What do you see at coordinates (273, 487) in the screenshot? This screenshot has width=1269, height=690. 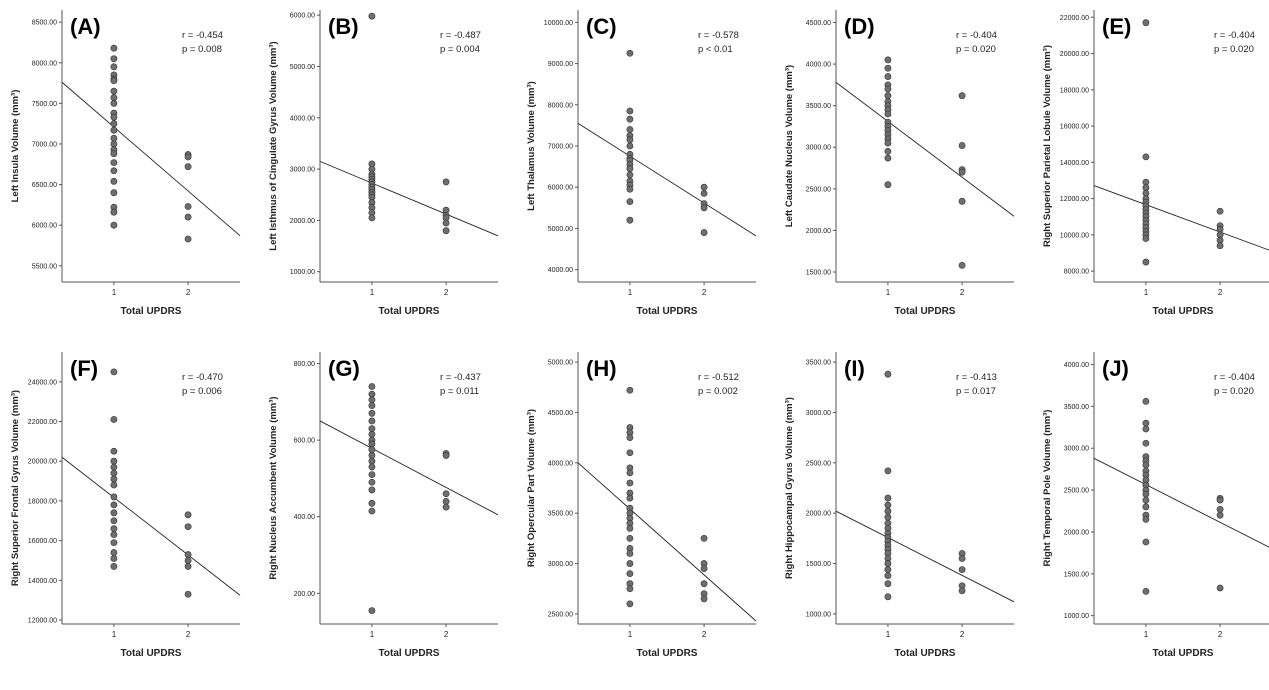 I see `y-axis-label: Right Nucleus Accumbent Volume (mm³)` at bounding box center [273, 487].